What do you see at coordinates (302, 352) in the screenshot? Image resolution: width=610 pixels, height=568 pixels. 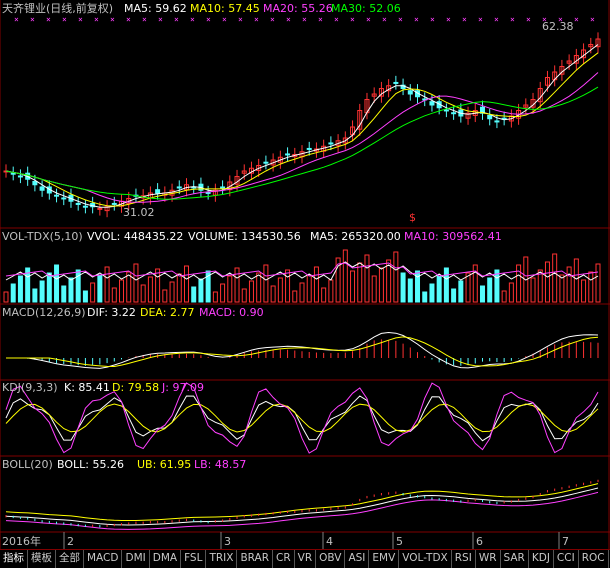 I see `macd-dea-line` at bounding box center [302, 352].